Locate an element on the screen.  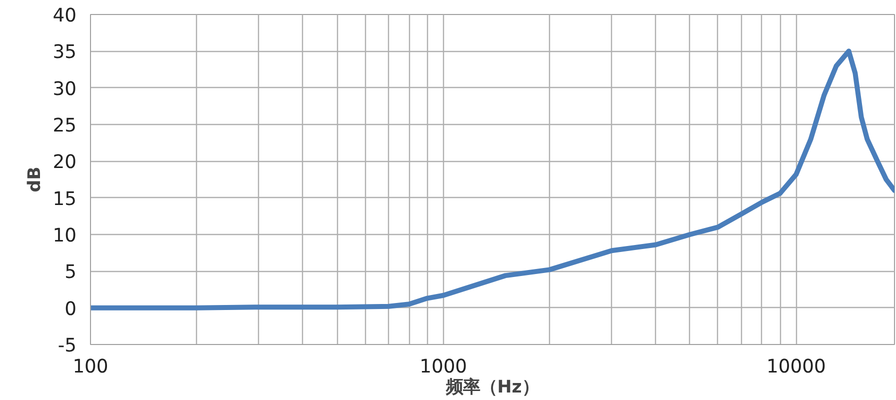
y-tick-label: 20 is located at coordinates (64, 163).